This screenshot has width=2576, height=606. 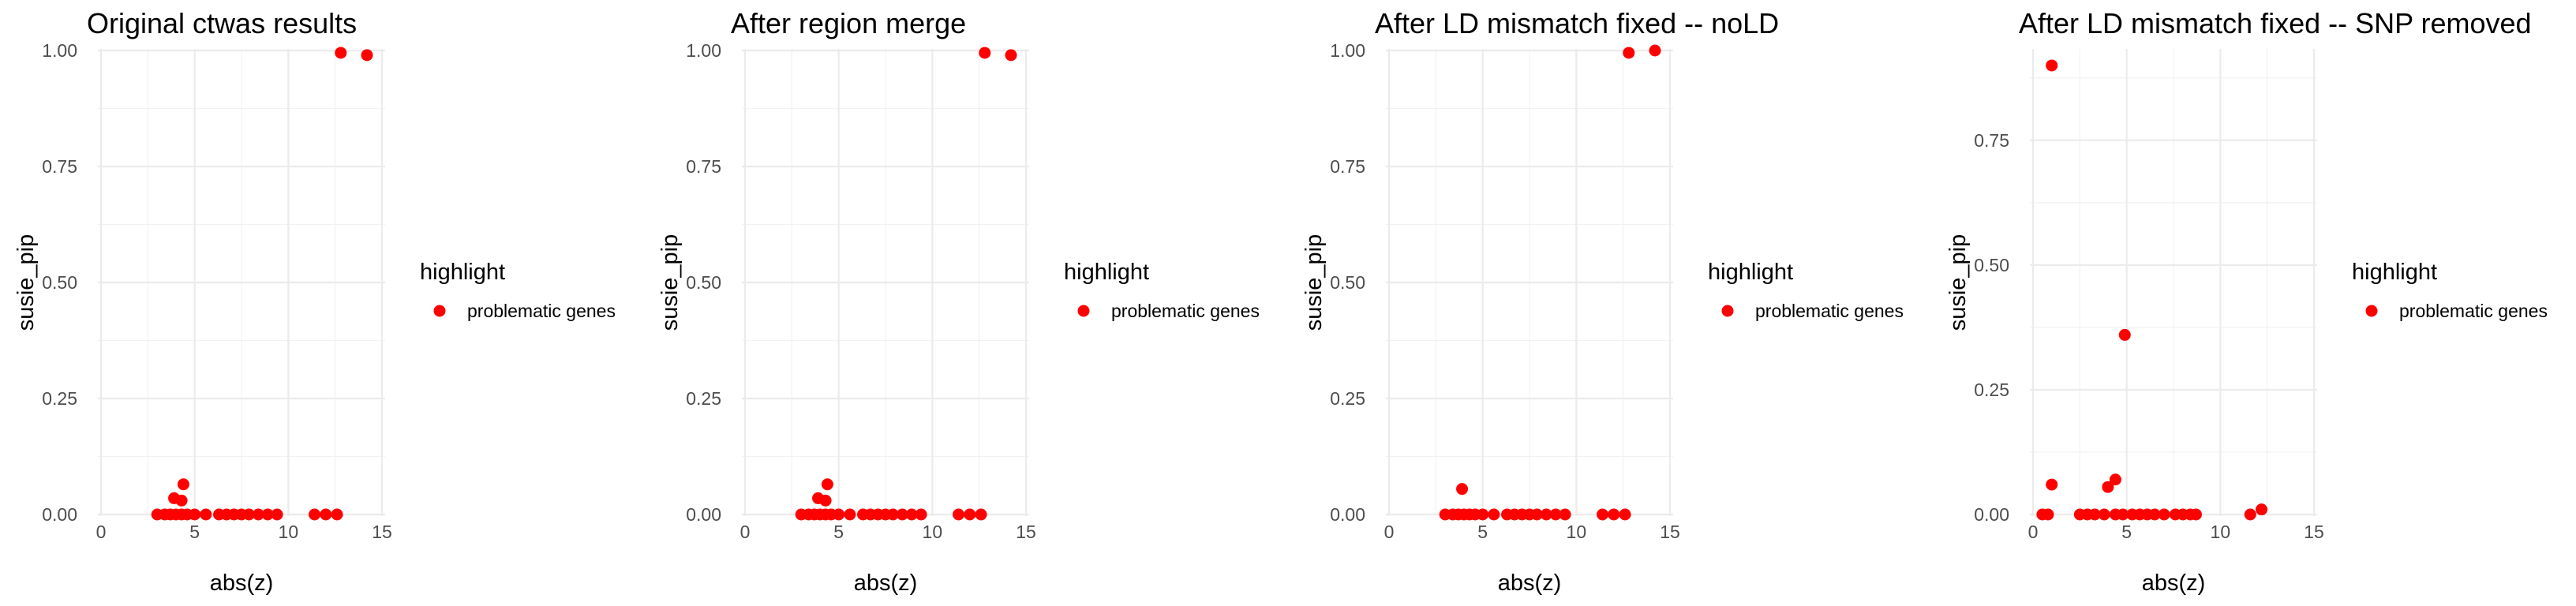 What do you see at coordinates (848, 23) in the screenshot?
I see `chart-title: After region merge` at bounding box center [848, 23].